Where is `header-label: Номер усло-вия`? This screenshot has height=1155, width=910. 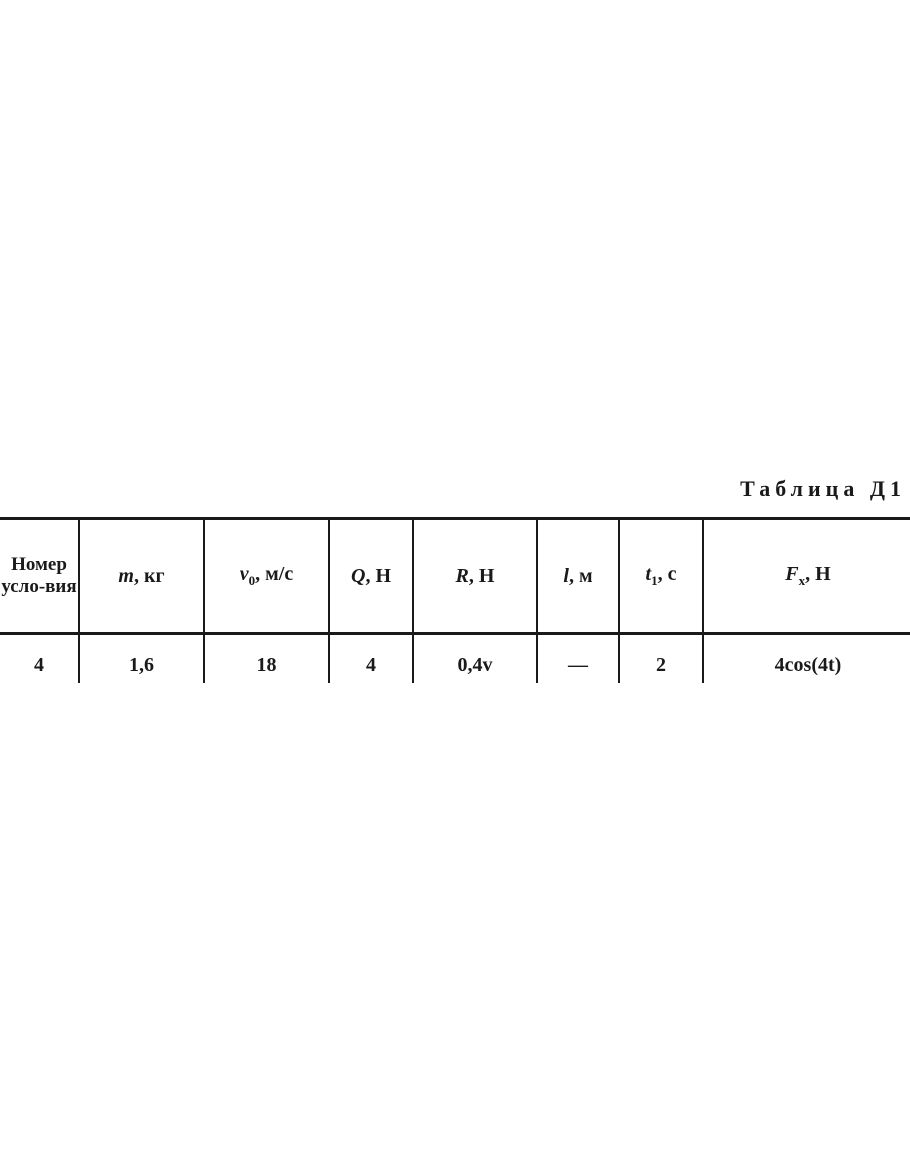 header-label: Номер усло-вия is located at coordinates (39, 575).